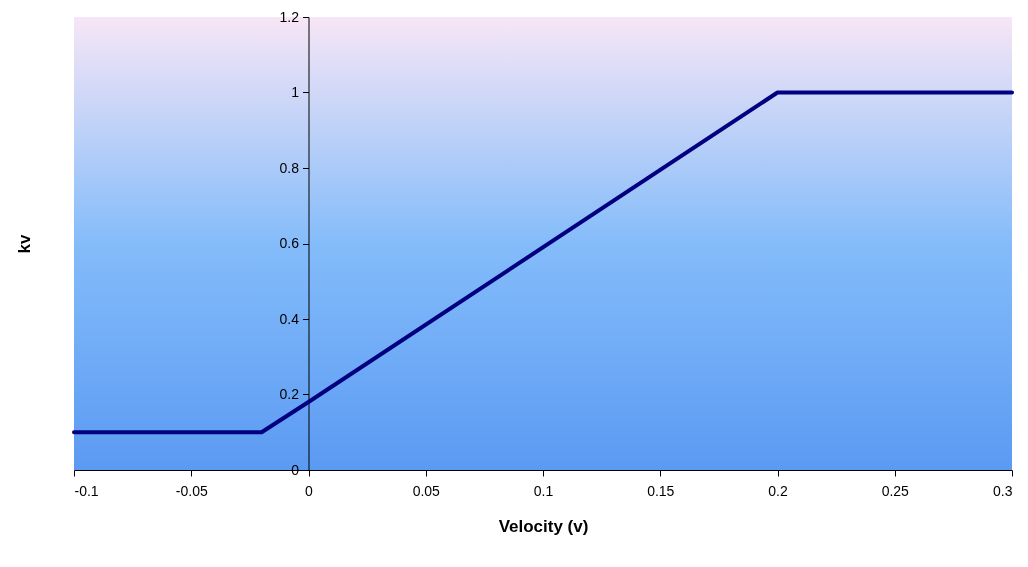 The width and height of the screenshot is (1028, 567). What do you see at coordinates (289, 318) in the screenshot?
I see `y-tick-label: 0.4` at bounding box center [289, 318].